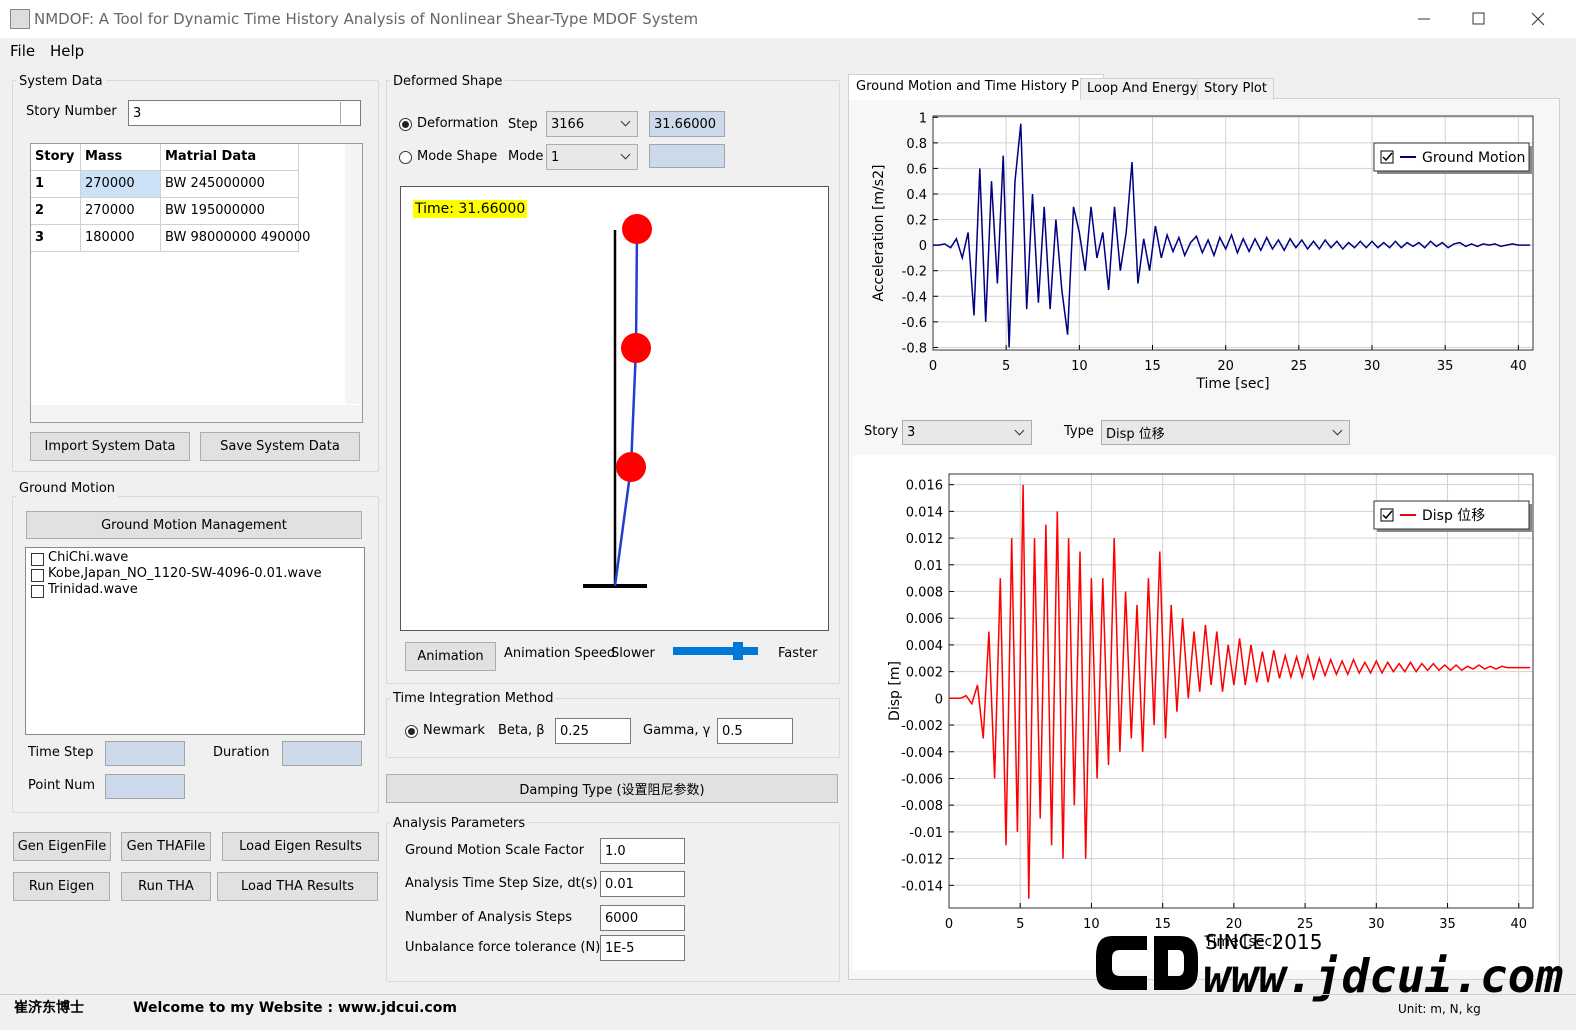 This screenshot has height=1030, width=1576. Describe the element at coordinates (881, 431) in the screenshot. I see `label: Story` at that location.